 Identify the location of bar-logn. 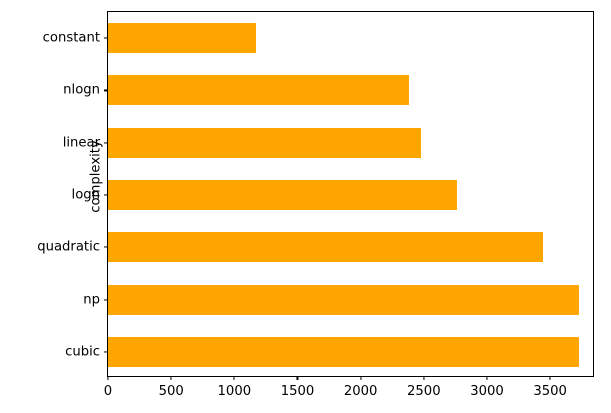
(282, 195).